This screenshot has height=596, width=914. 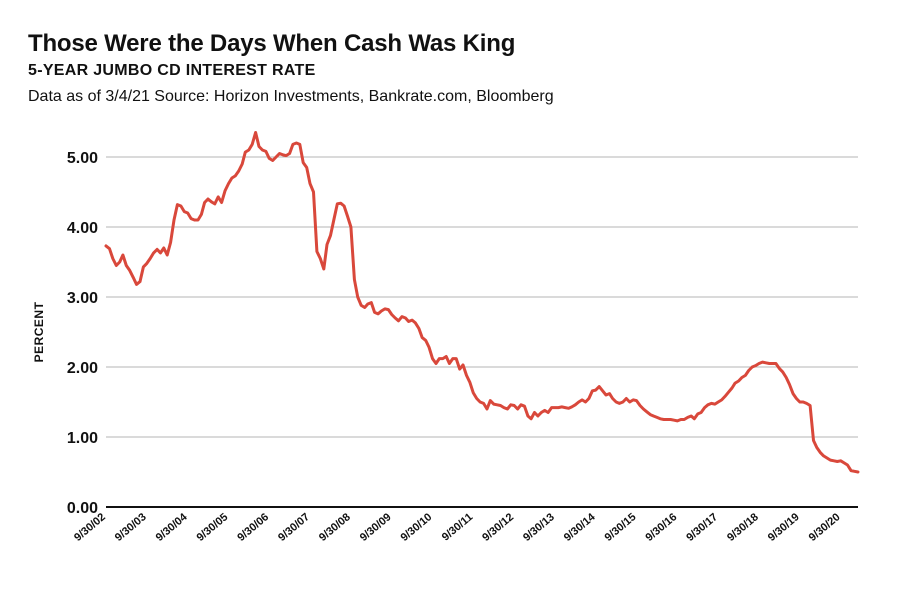 I want to click on x-tick-label: 9/30/07, so click(x=294, y=527).